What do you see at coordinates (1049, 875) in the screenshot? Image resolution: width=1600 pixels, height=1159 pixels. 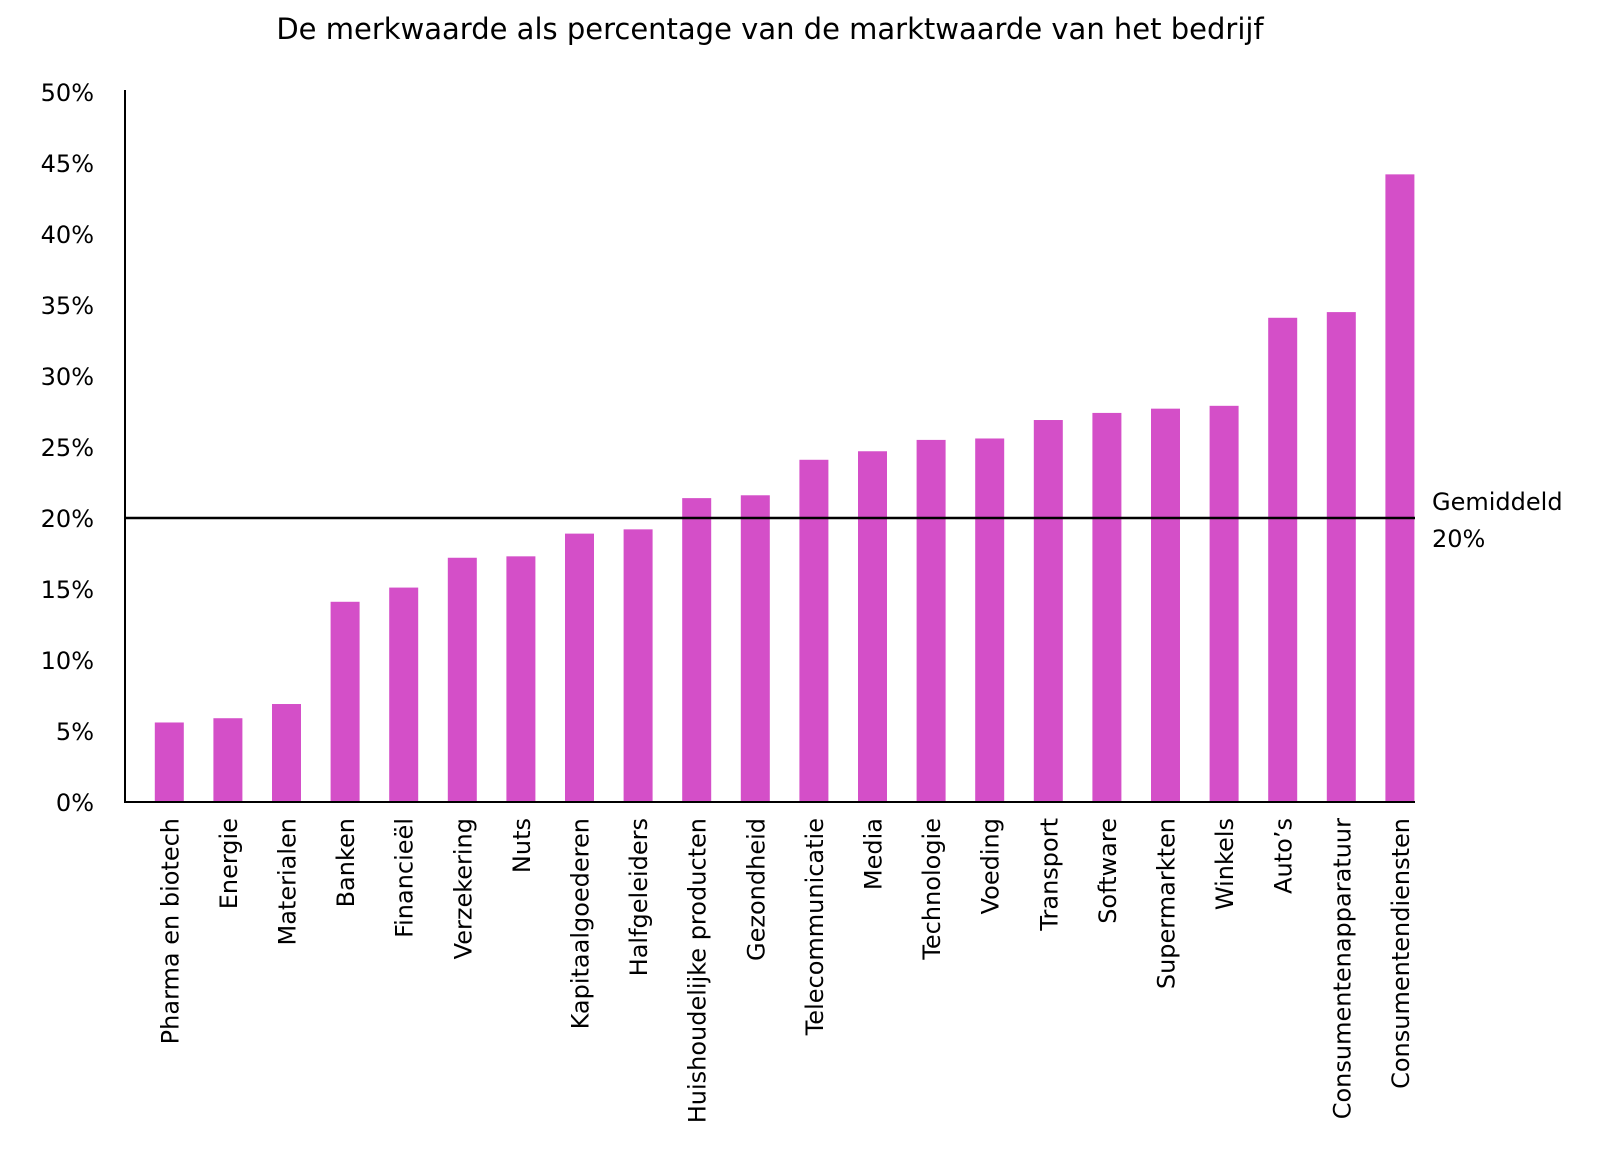 I see `x-tick-label: Transport` at bounding box center [1049, 875].